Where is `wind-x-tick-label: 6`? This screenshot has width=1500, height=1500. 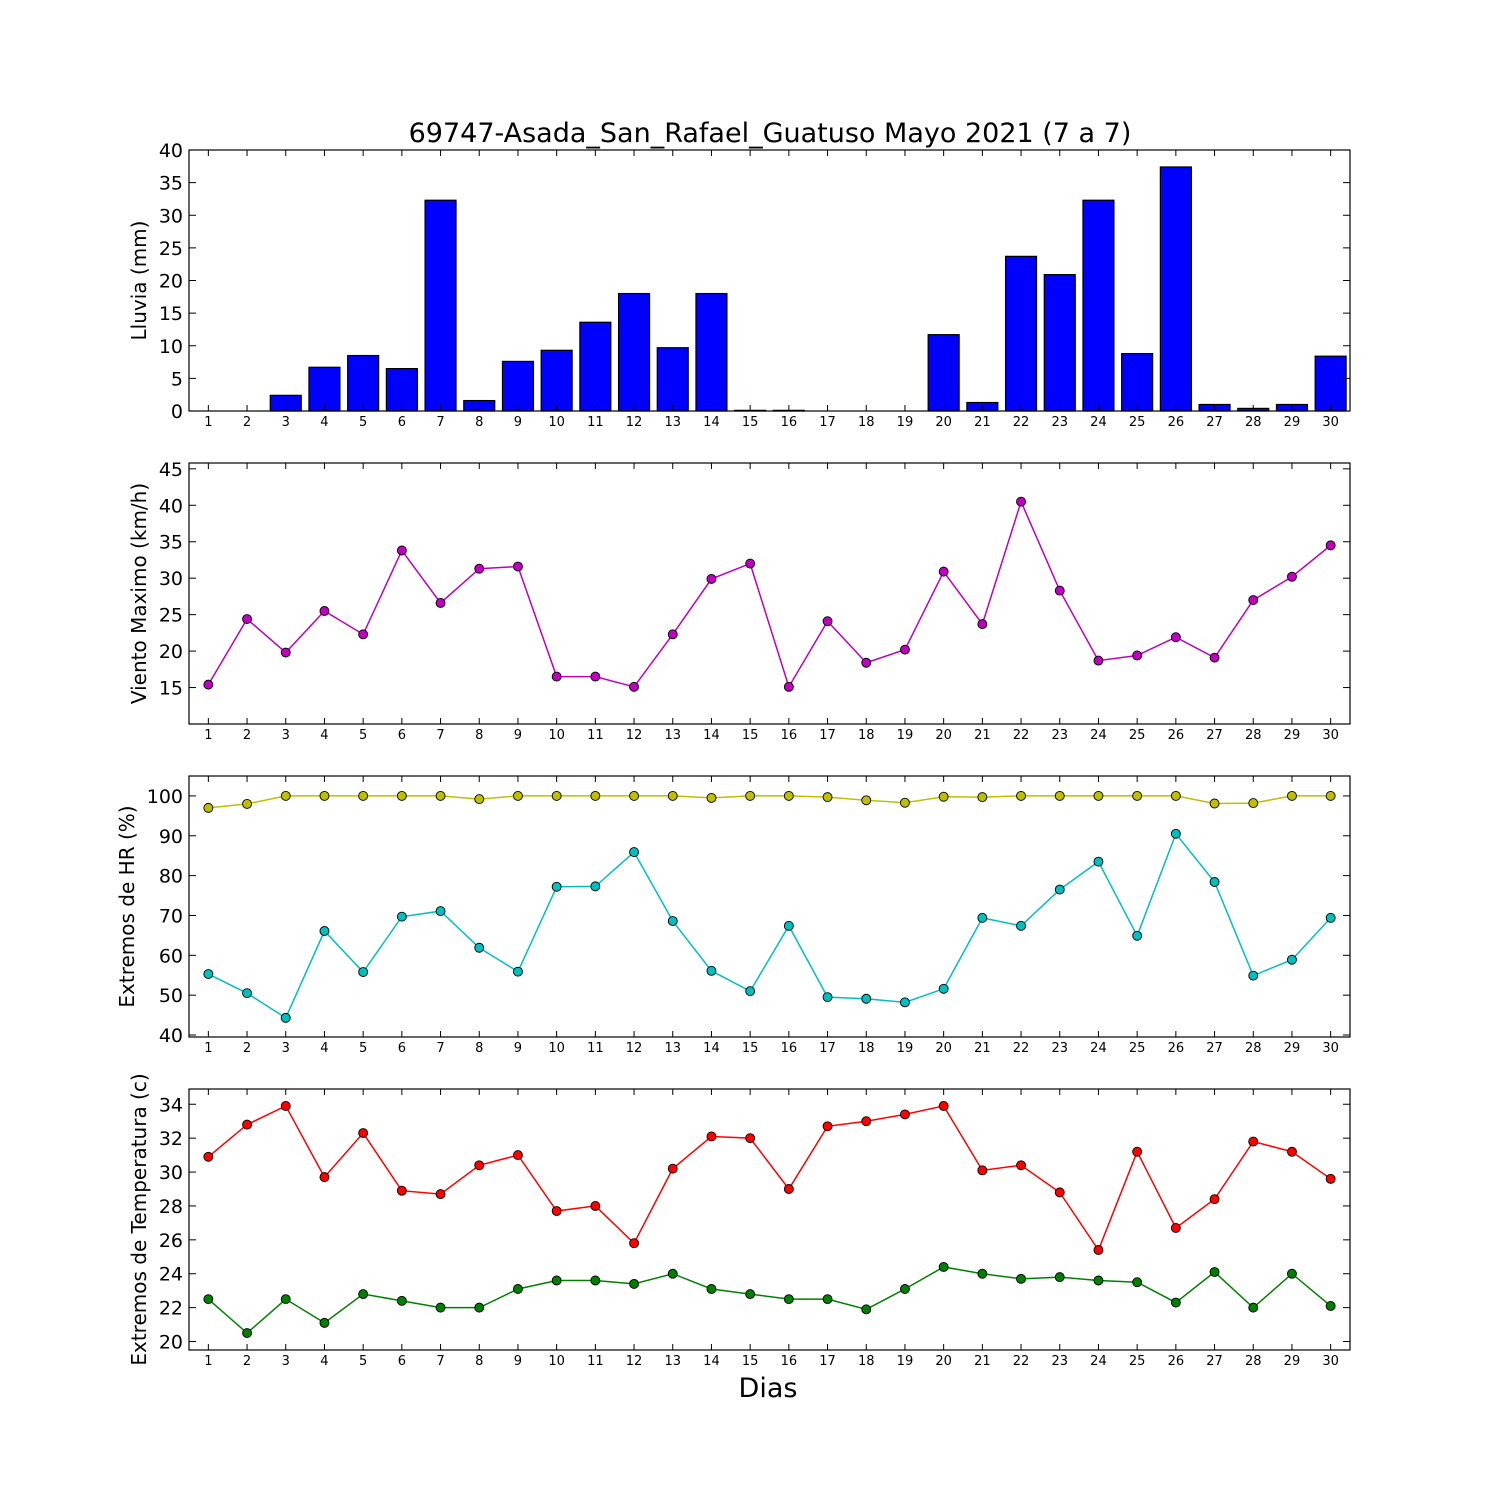 wind-x-tick-label: 6 is located at coordinates (402, 735).